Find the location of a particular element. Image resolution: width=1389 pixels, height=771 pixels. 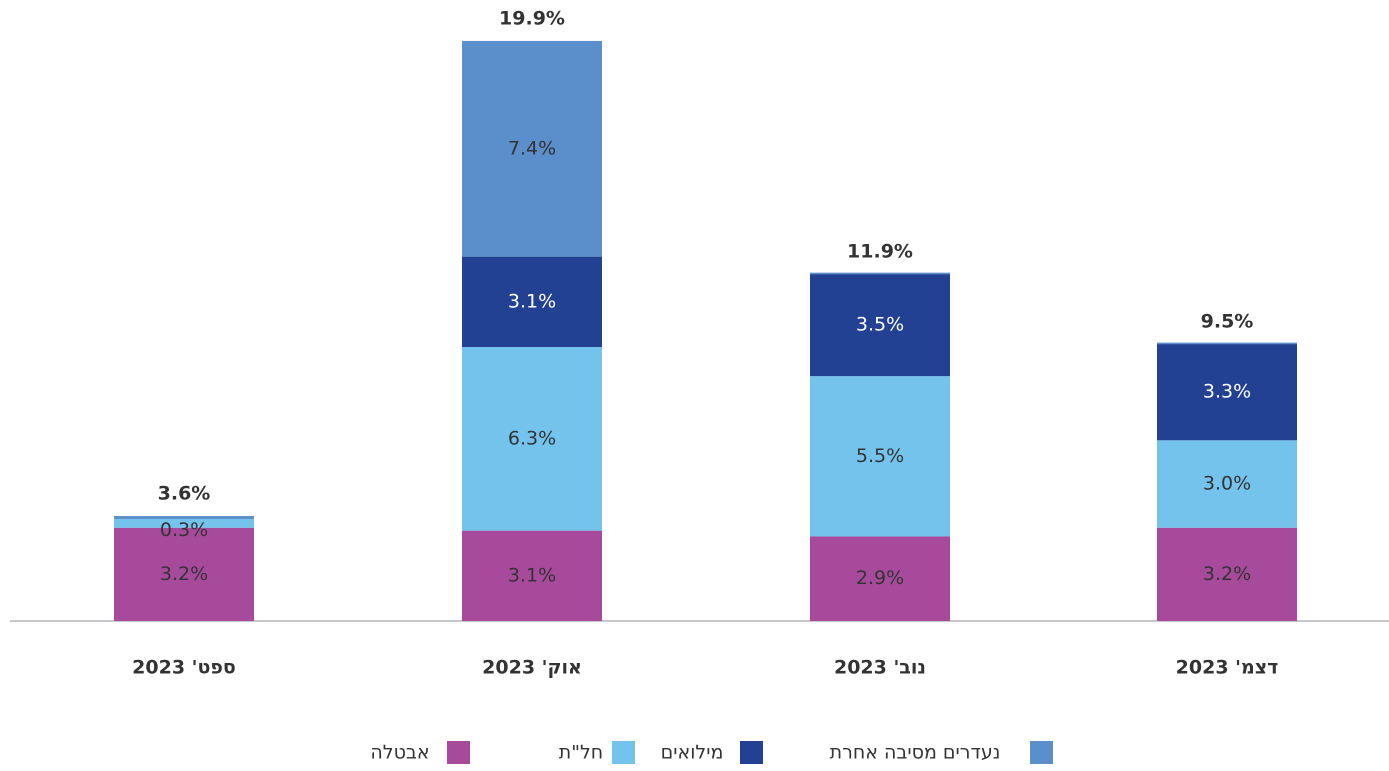

legend-label: חל"ת is located at coordinates (581, 753).